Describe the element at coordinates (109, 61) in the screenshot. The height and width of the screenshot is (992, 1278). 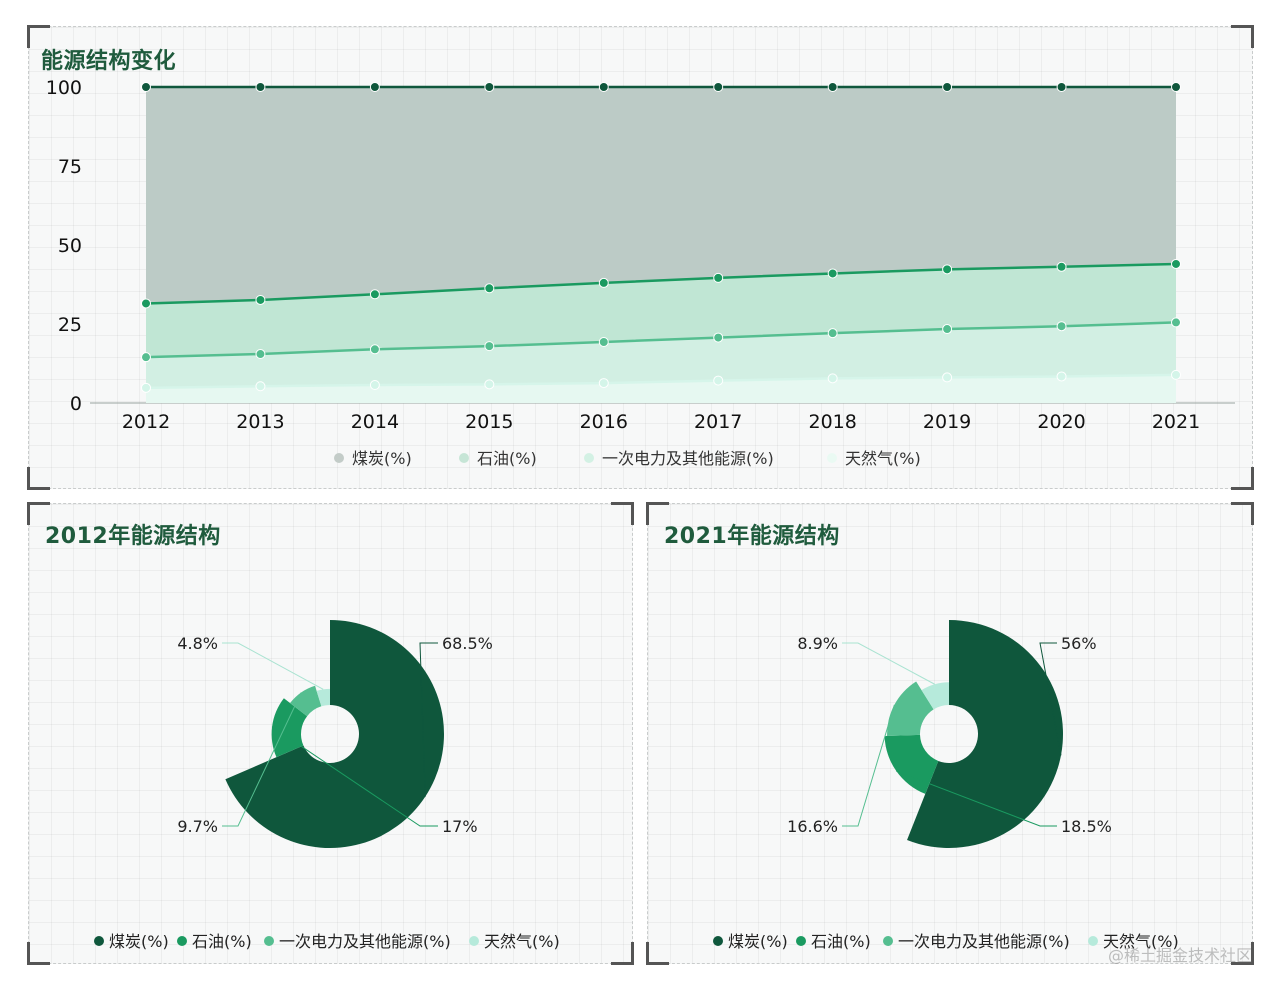
I see `chart-title: 能源结构变化` at that location.